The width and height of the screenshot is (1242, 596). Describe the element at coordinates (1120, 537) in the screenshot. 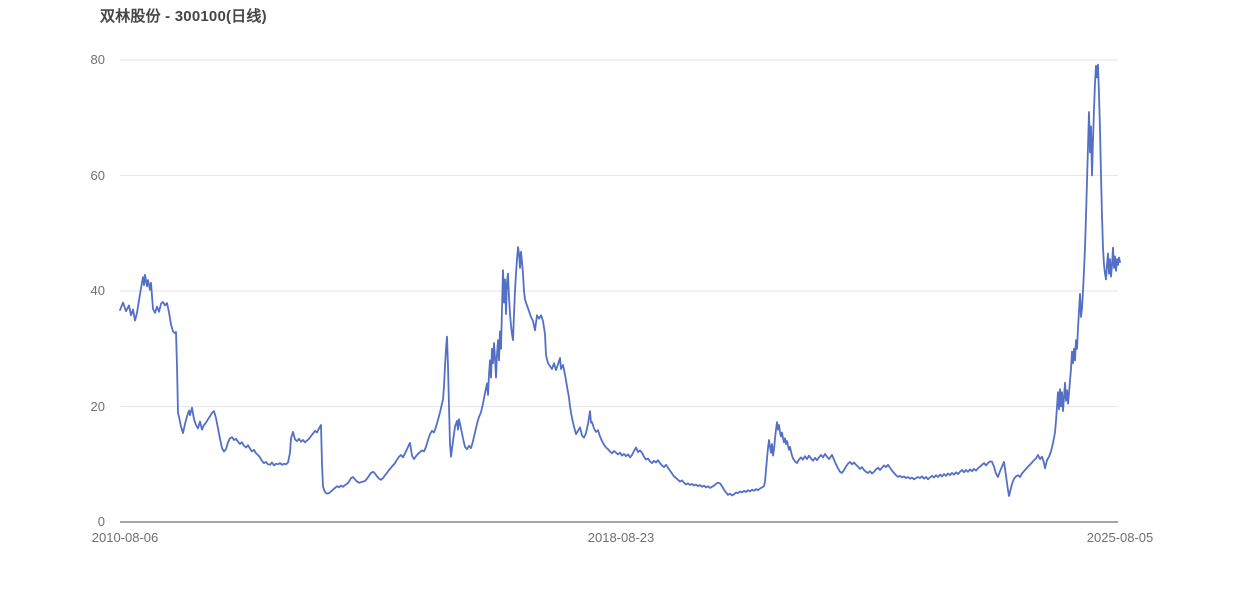

I see `x-axis-tick-label: 2025-08-05` at that location.